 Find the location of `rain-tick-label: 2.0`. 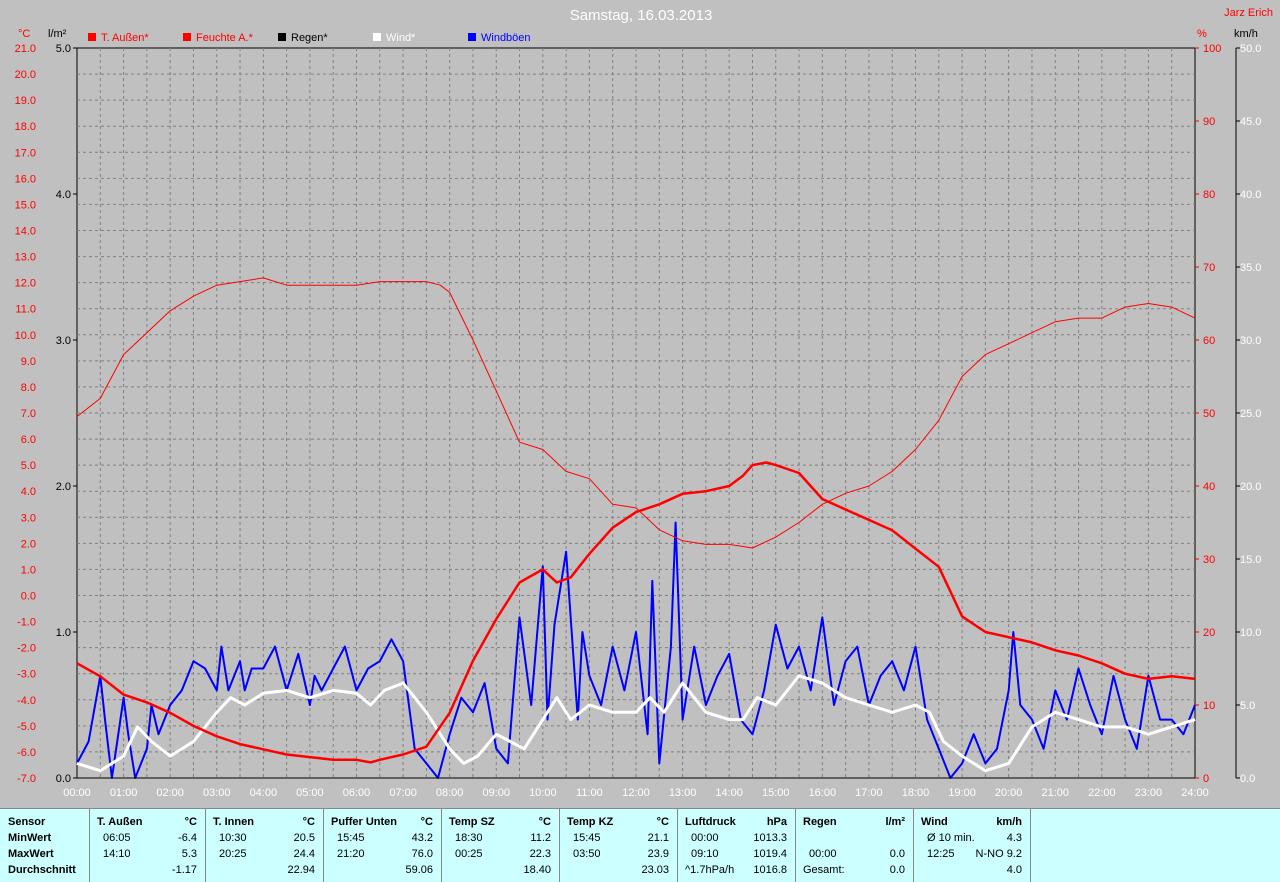

rain-tick-label: 2.0 is located at coordinates (63, 487).